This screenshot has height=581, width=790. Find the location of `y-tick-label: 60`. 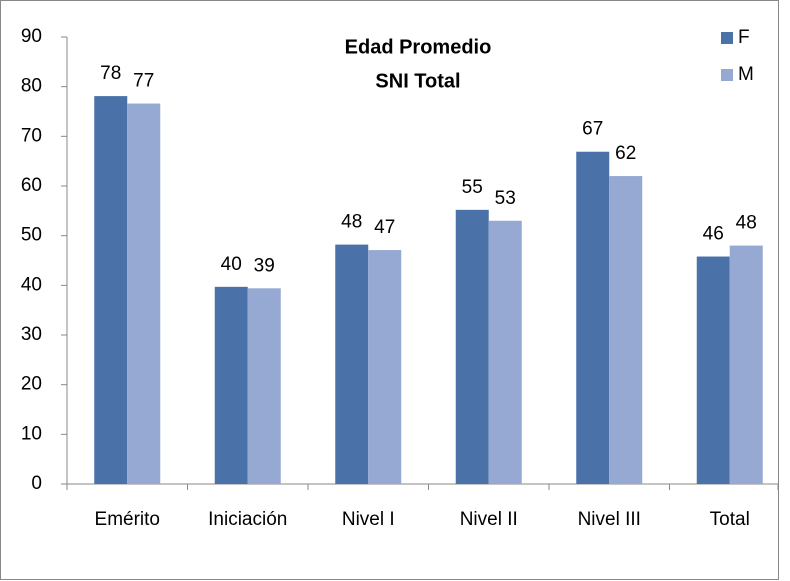

y-tick-label: 60 is located at coordinates (31, 185).